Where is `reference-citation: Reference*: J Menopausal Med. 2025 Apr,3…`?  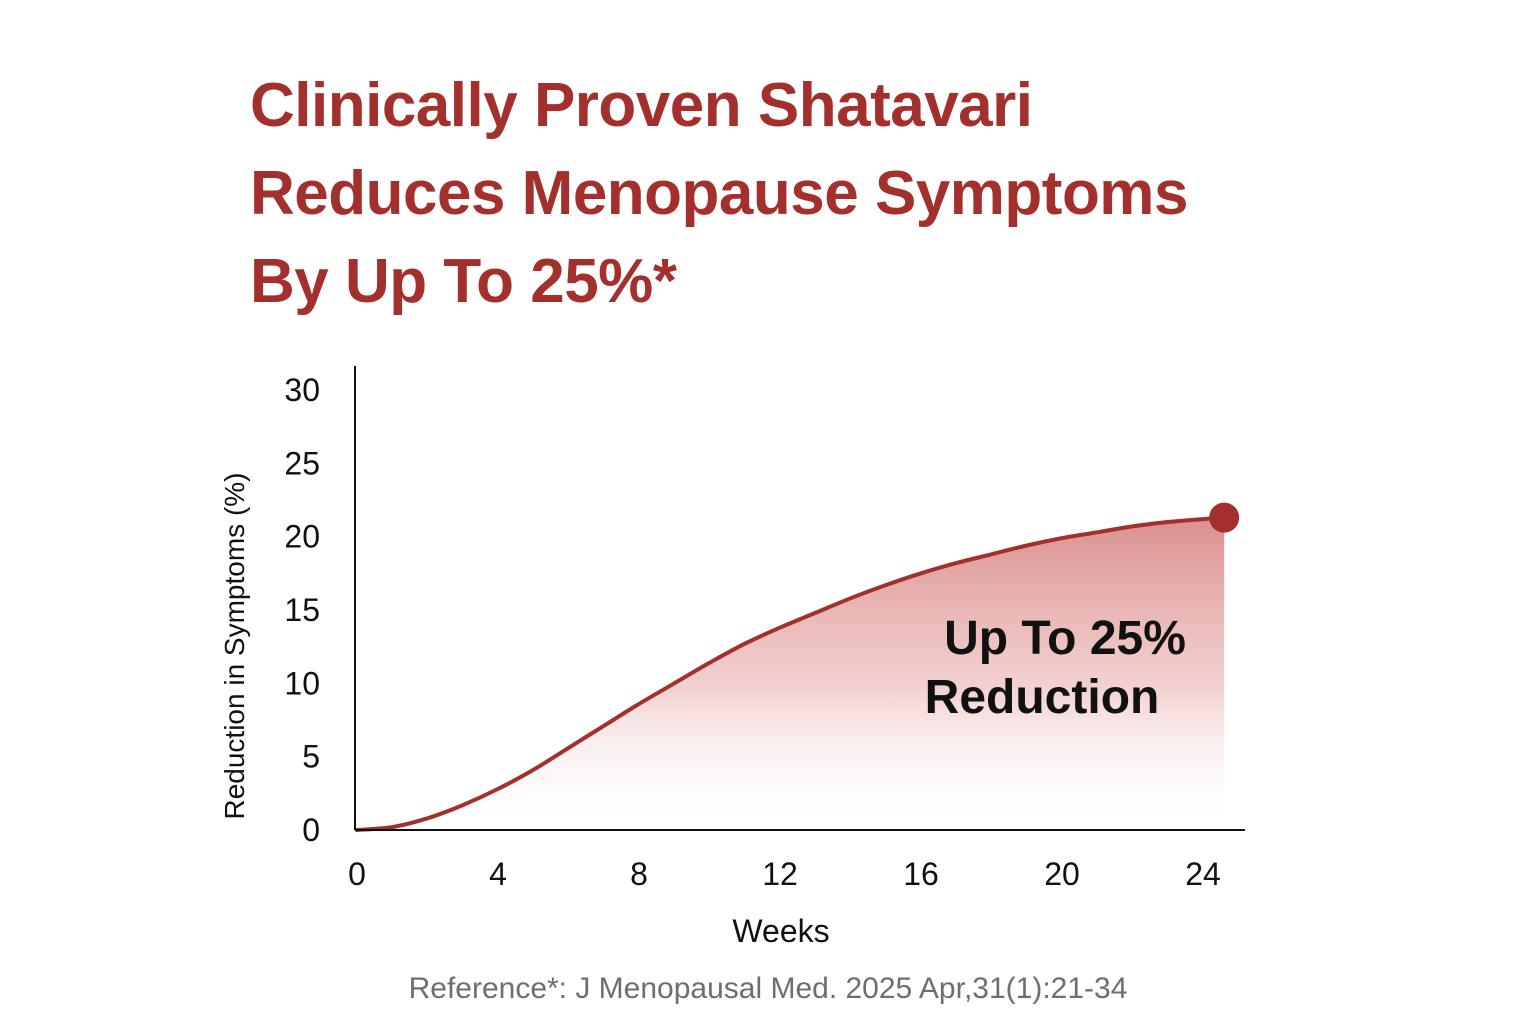
reference-citation: Reference*: J Menopausal Med. 2025 Apr,3… is located at coordinates (768, 988).